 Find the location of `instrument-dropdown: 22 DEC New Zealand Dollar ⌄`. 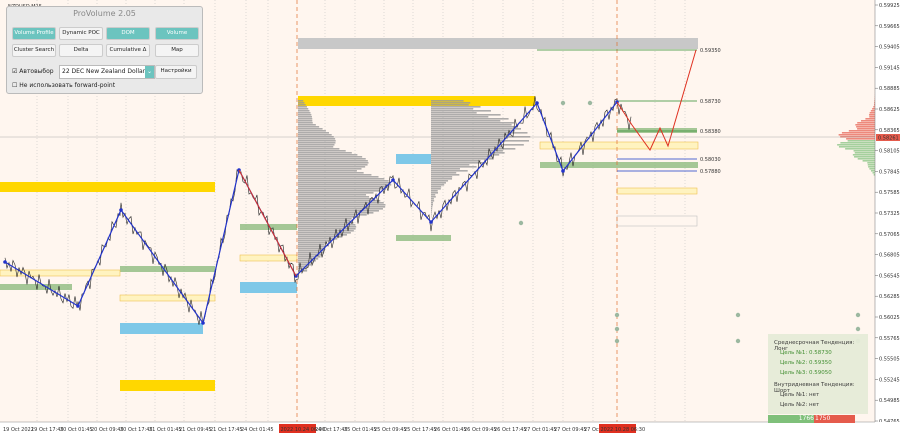

instrument-dropdown: 22 DEC New Zealand Dollar ⌄ is located at coordinates (107, 72).